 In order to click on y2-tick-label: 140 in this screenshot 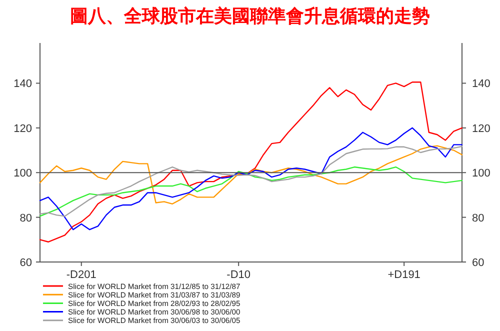, I will do `click(481, 84)`.